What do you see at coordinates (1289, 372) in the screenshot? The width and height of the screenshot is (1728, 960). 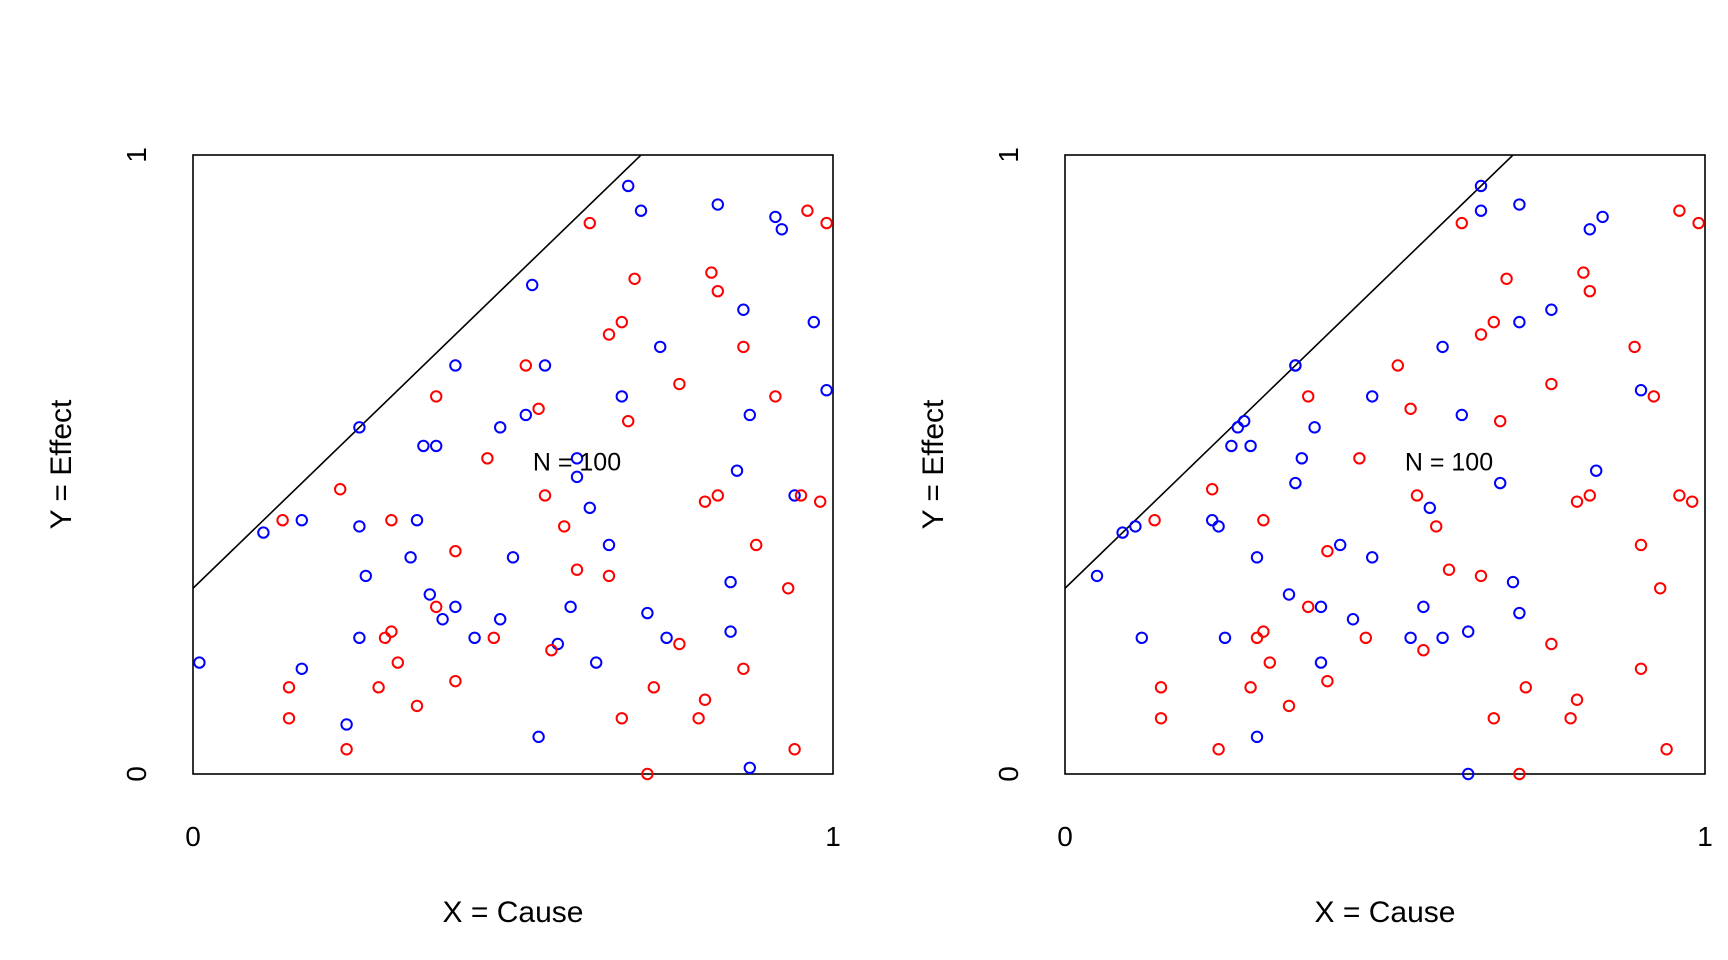 I see `boundary-line` at bounding box center [1289, 372].